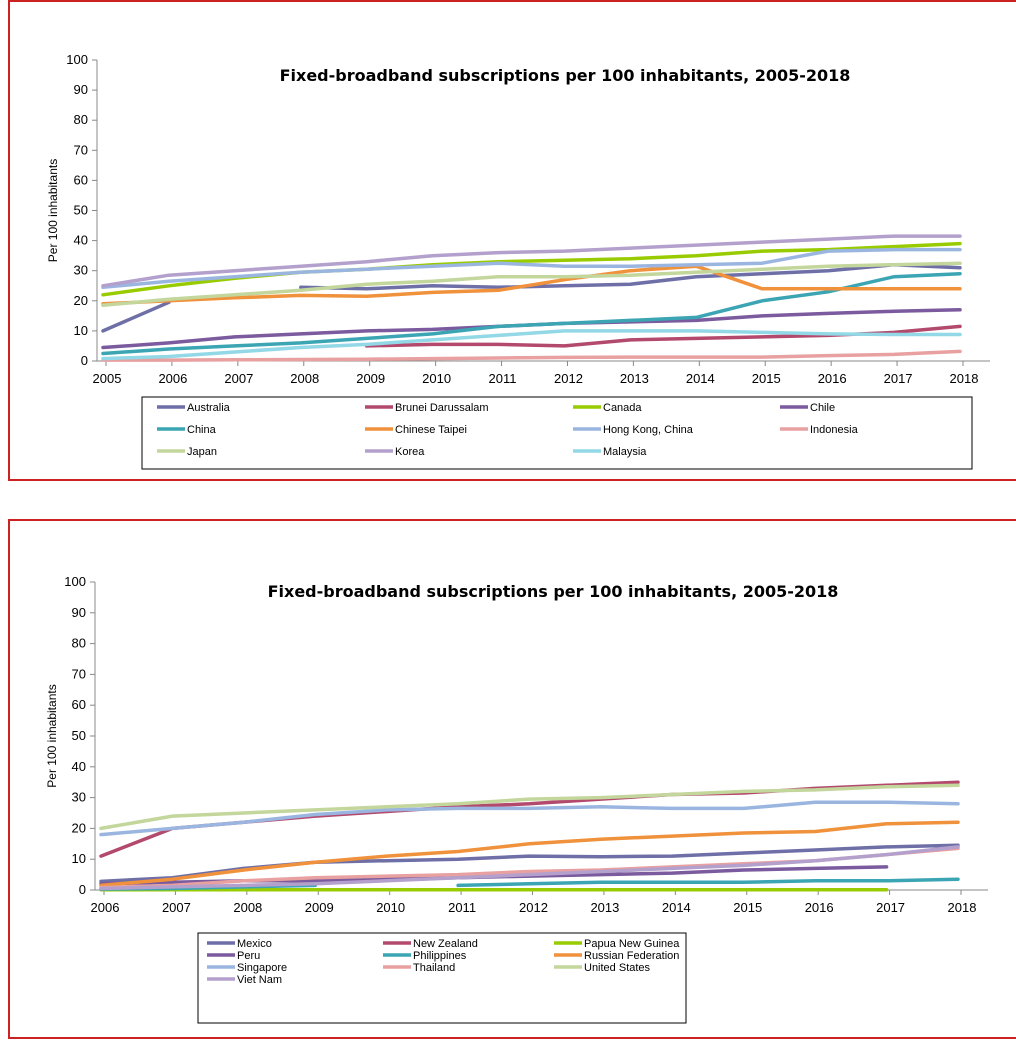 This screenshot has height=1041, width=1016. Describe the element at coordinates (248, 956) in the screenshot. I see `legend-label: Peru` at that location.